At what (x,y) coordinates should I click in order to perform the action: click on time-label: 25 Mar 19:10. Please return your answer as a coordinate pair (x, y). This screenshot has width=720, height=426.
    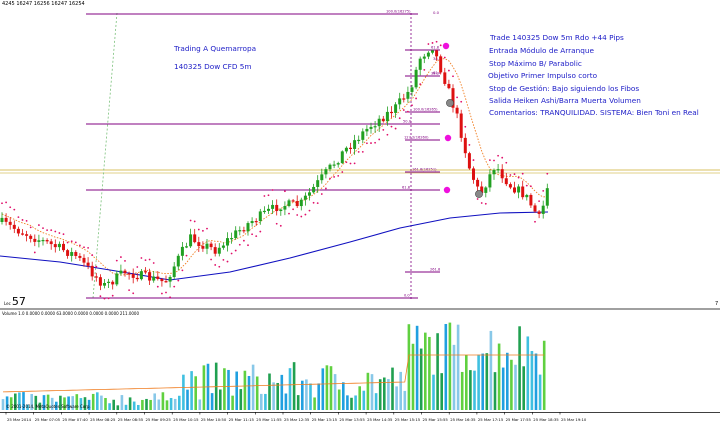
    Looking at the image, I should click on (574, 419).